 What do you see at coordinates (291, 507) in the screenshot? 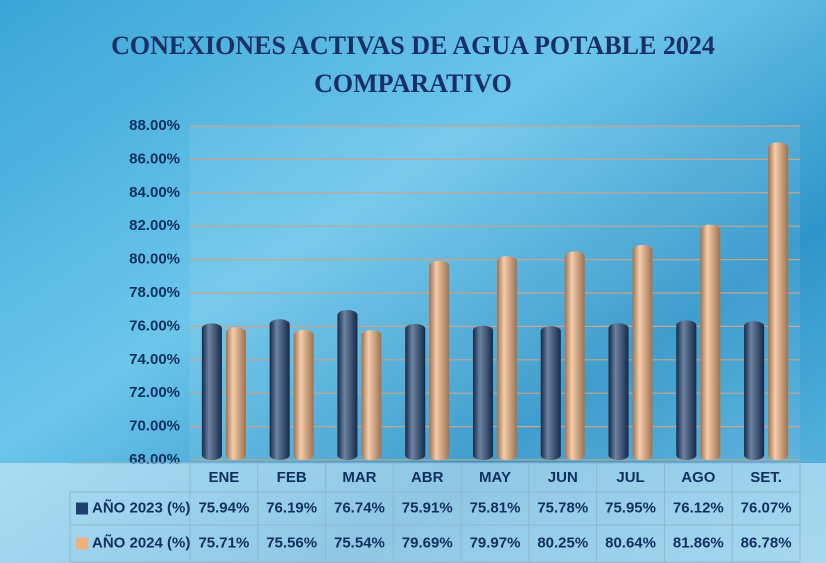
I see `data-label: 76.19%` at bounding box center [291, 507].